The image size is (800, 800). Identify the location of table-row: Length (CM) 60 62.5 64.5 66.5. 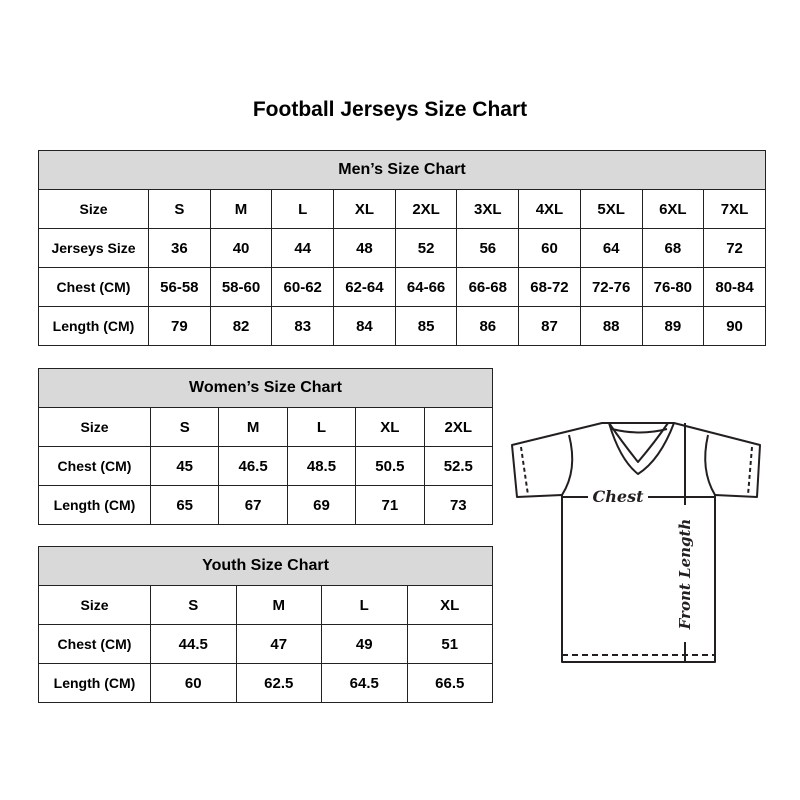
(266, 683).